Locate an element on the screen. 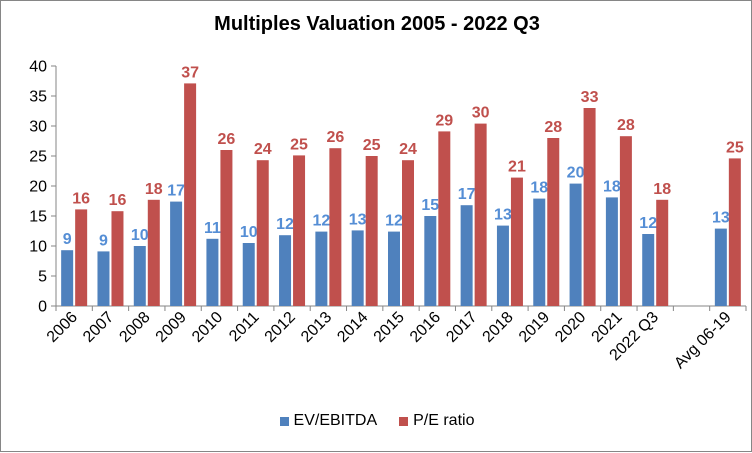 Image resolution: width=752 pixels, height=453 pixels. data-label-ev-ebitda: 20 is located at coordinates (576, 173).